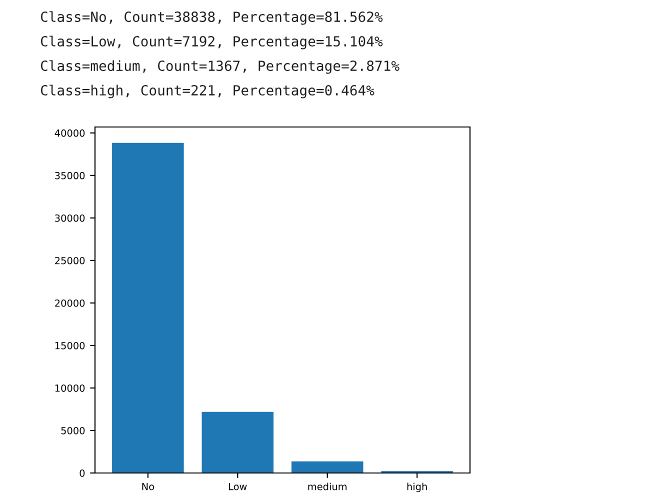 The image size is (650, 499). Describe the element at coordinates (148, 486) in the screenshot. I see `x-tick-label: No` at that location.